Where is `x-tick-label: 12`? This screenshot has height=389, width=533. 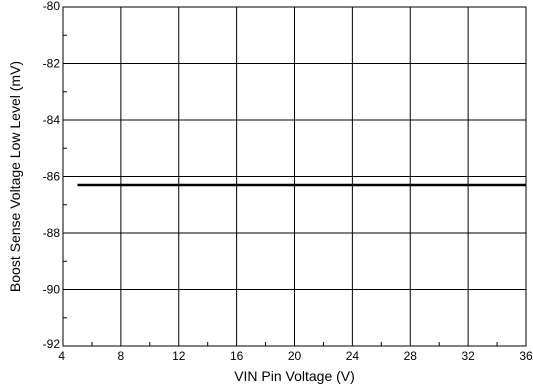 x-tick-label: 12 is located at coordinates (179, 356).